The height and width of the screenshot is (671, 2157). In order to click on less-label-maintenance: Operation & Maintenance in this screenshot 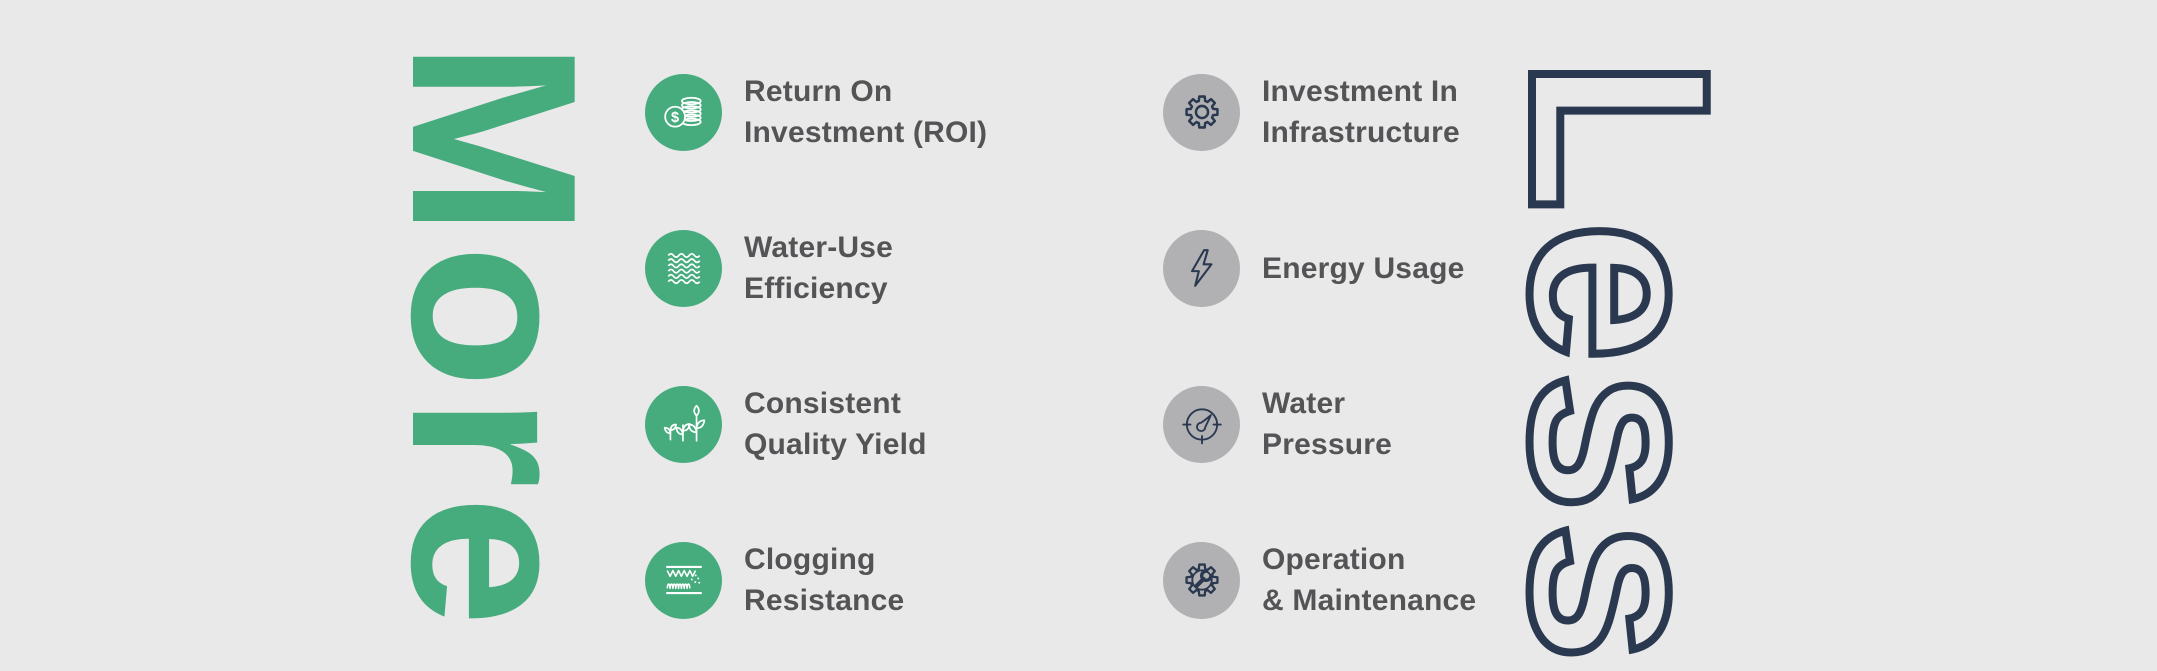, I will do `click(1369, 580)`.